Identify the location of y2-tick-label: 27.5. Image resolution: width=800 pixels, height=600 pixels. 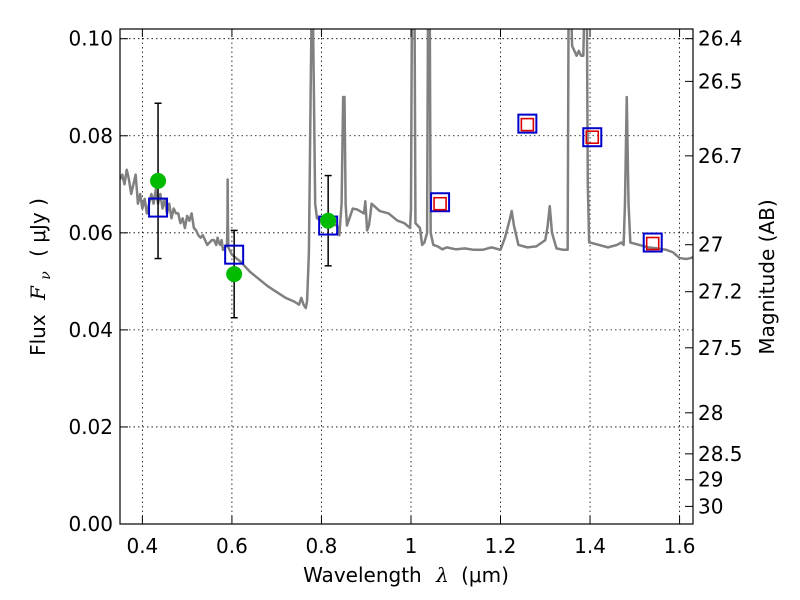
(720, 348).